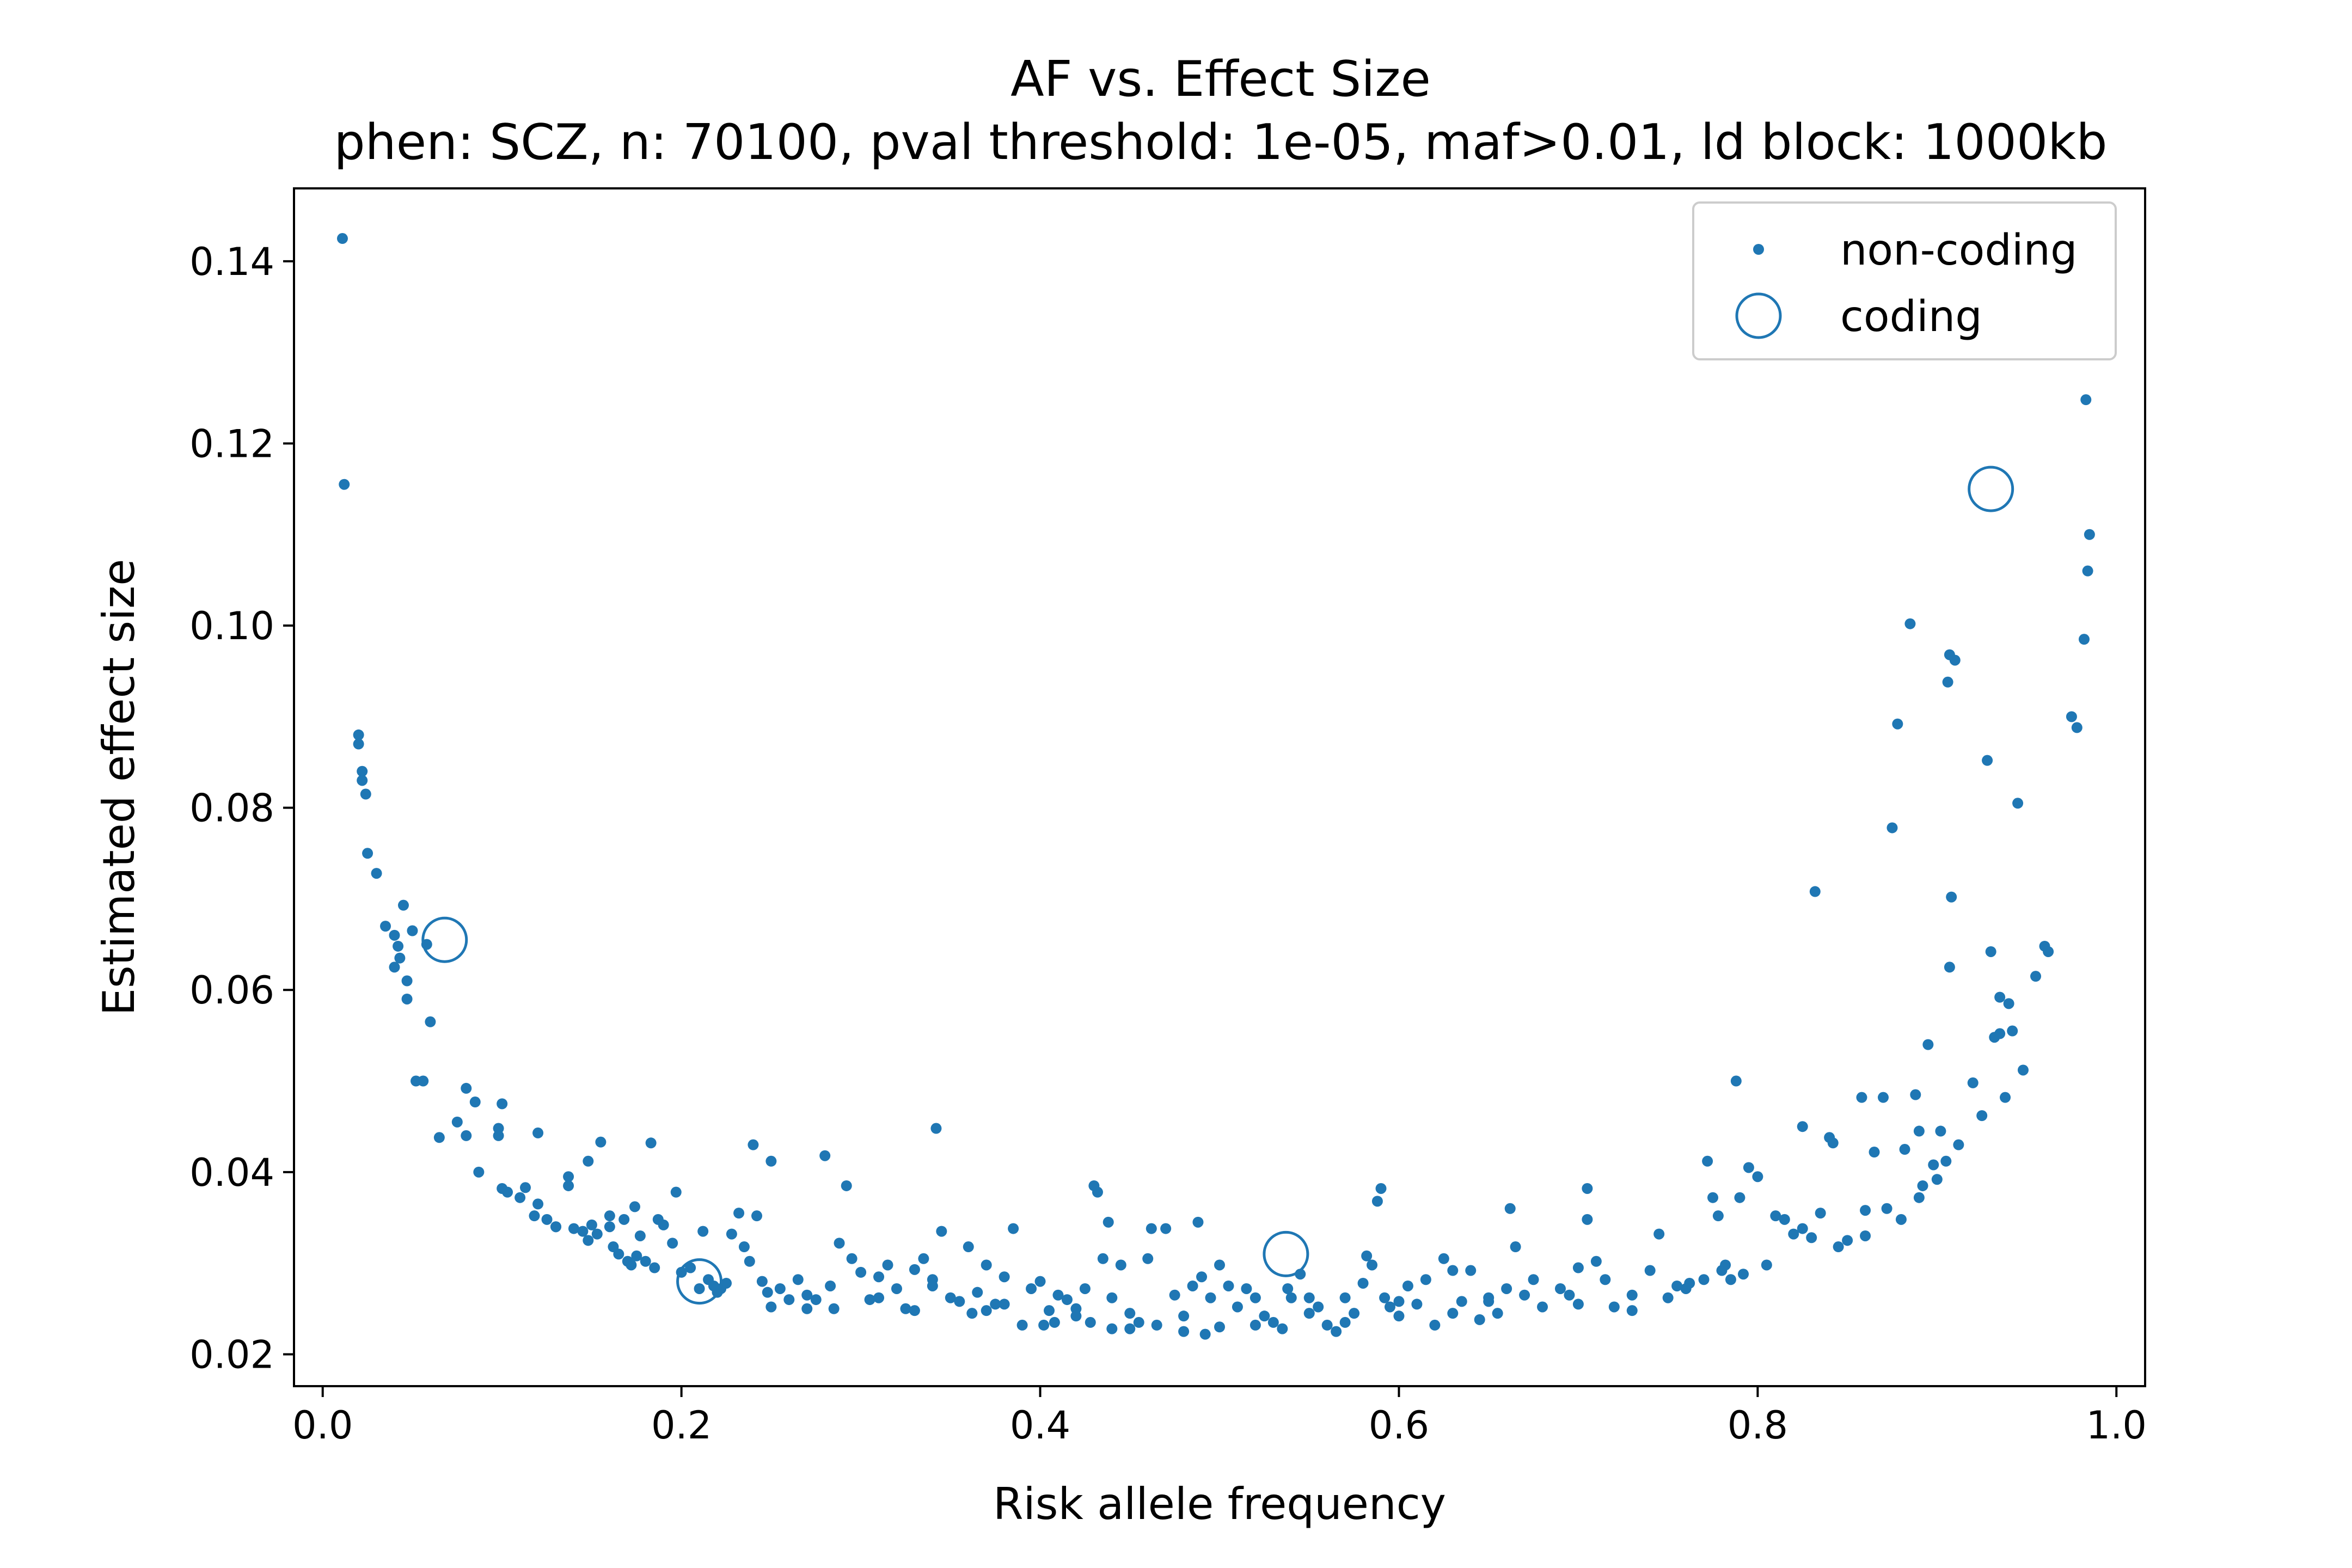 The height and width of the screenshot is (1568, 2352). Describe the element at coordinates (231, 1172) in the screenshot. I see `y-tick-label: 0.04` at that location.